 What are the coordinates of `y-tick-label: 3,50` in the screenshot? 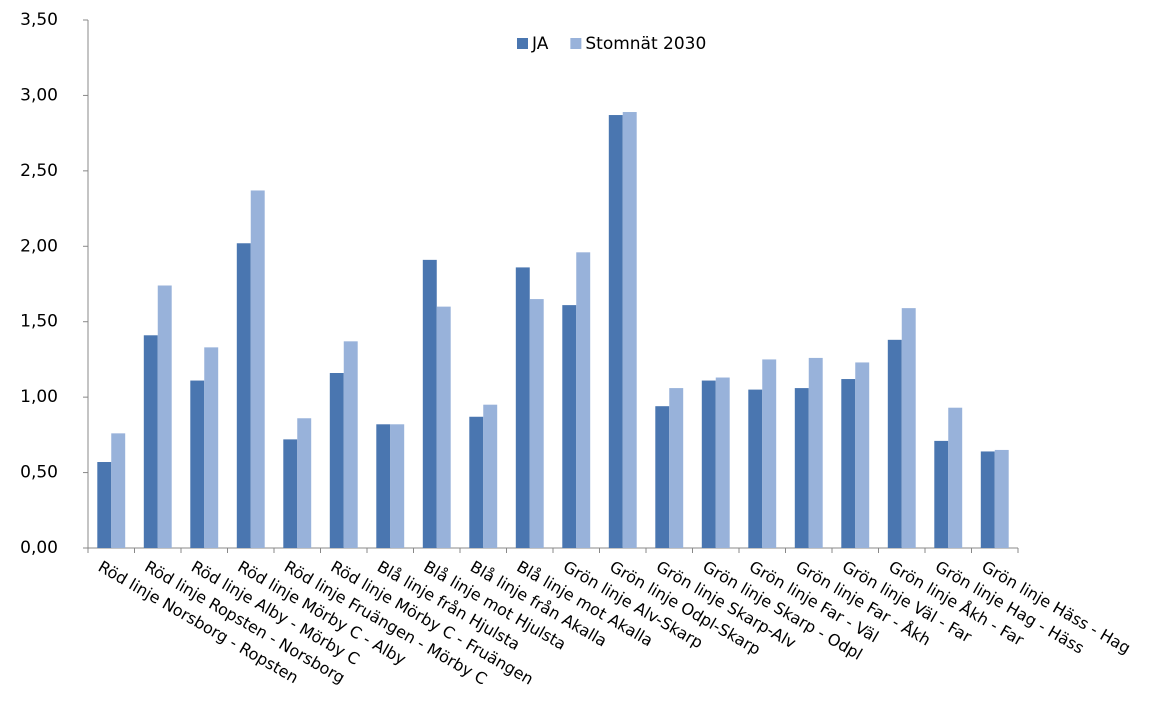 It's located at (39, 20).